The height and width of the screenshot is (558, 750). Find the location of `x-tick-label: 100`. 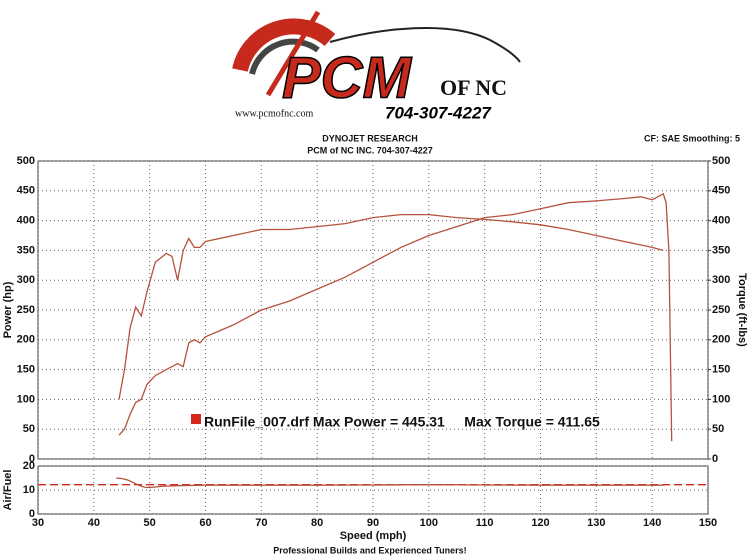

x-tick-label: 100 is located at coordinates (429, 523).